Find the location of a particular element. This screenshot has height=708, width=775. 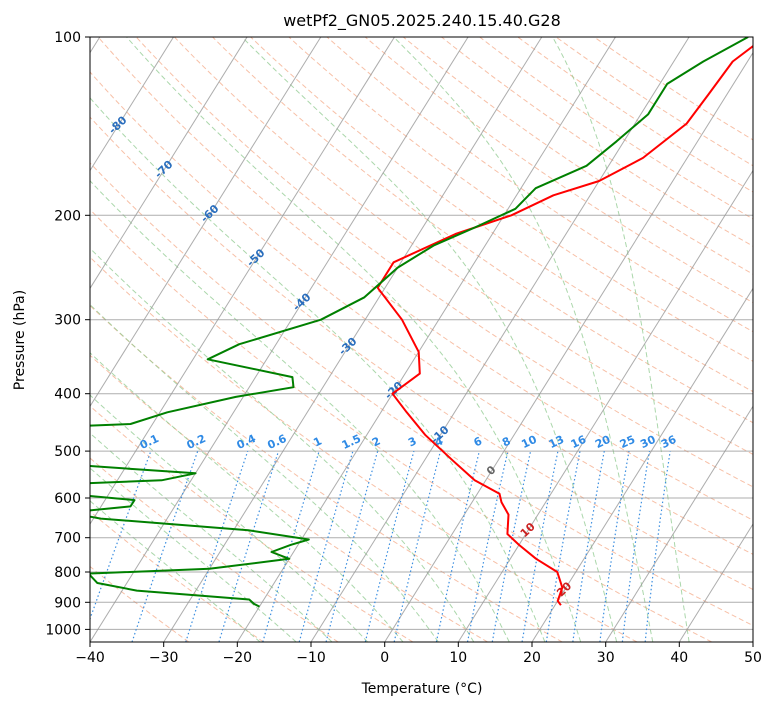

x-tick-label: 10 is located at coordinates (458, 658).